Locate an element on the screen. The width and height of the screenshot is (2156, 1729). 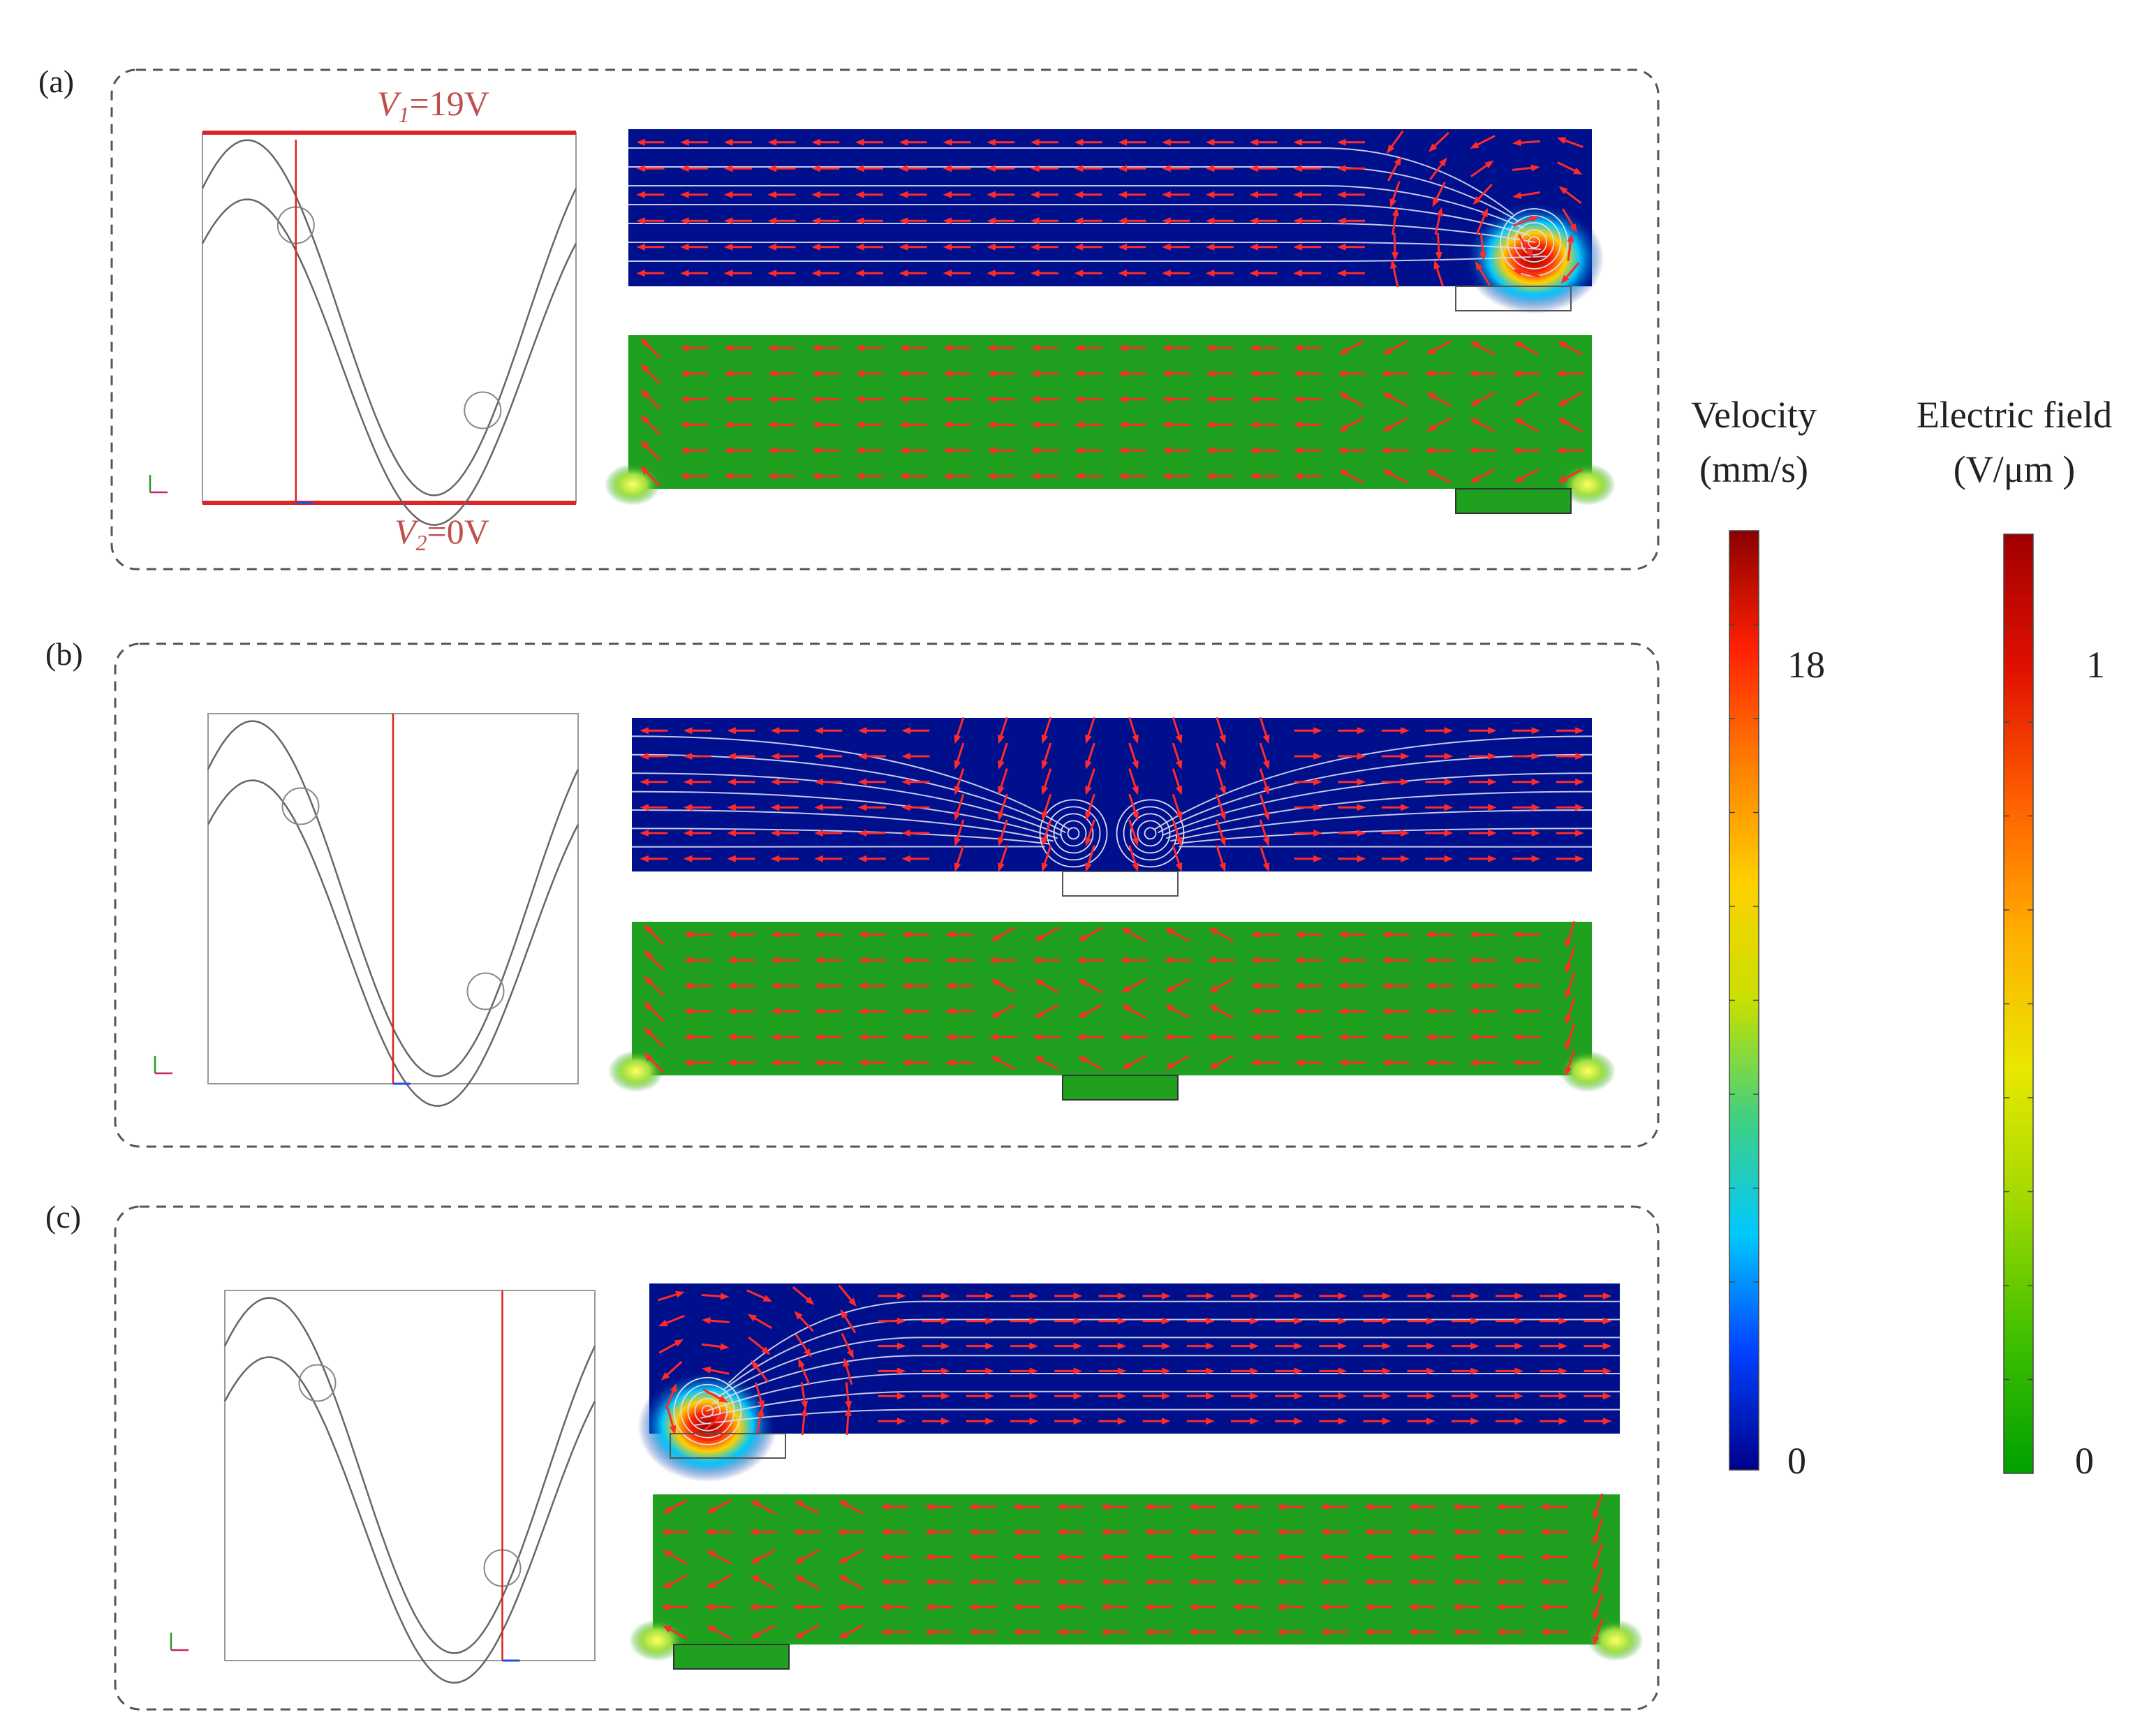
velocity-colorbar: Velocity (mm/s) 18 0 is located at coordinates (1758, 938).